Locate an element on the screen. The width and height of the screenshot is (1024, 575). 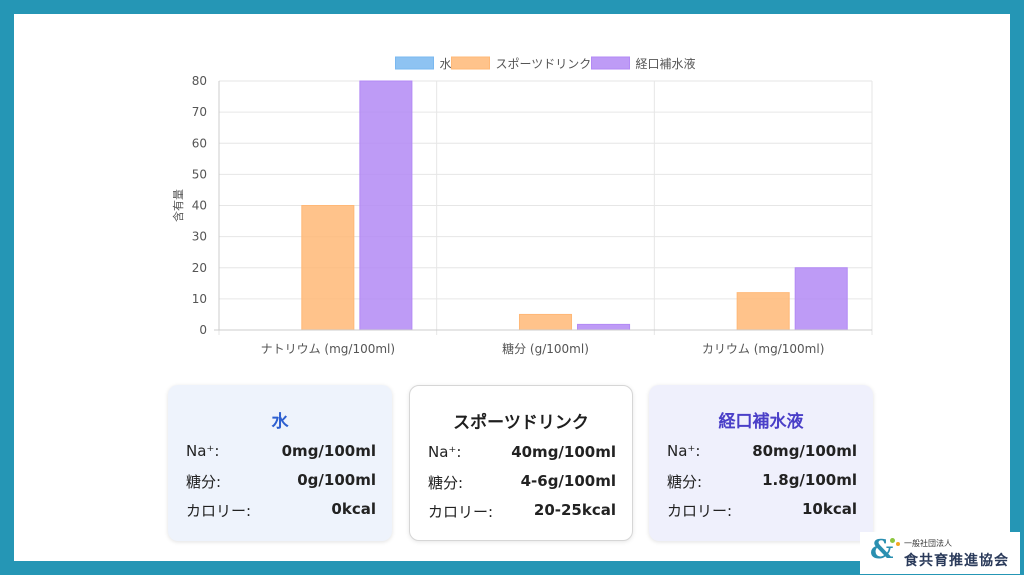
y-tick-label: 70 is located at coordinates (199, 112).